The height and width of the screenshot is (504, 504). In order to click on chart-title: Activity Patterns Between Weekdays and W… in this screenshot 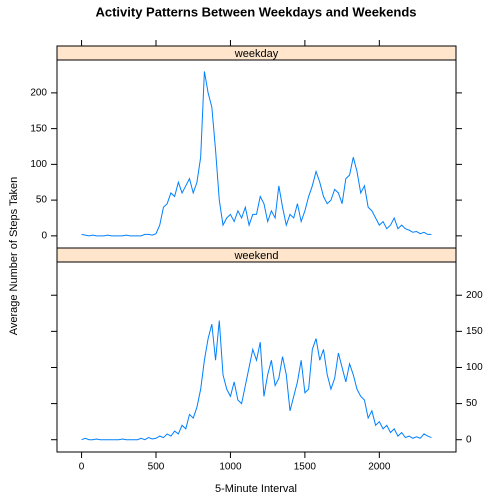, I will do `click(255, 11)`.